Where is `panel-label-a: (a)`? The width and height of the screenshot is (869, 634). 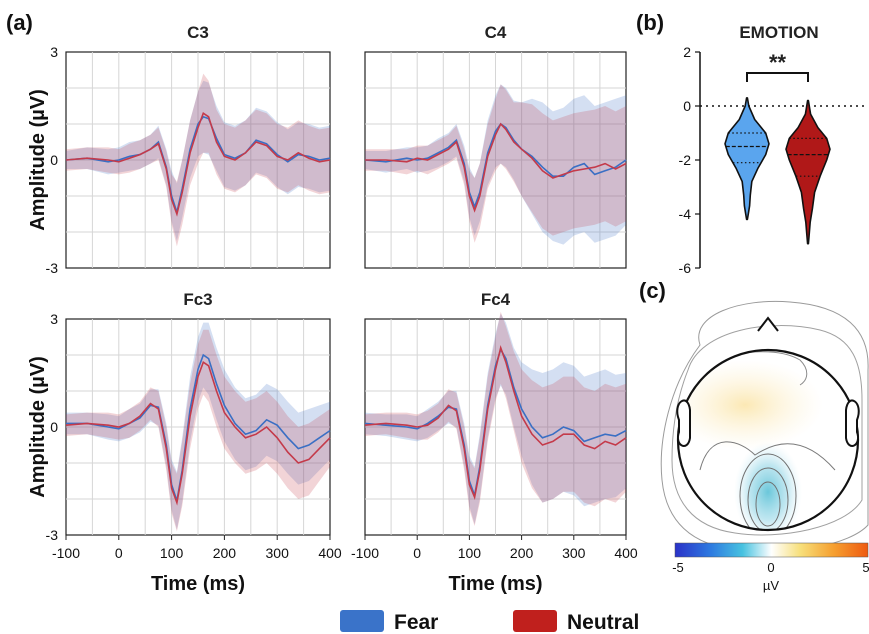
panel-label-a: (a) is located at coordinates (19, 22).